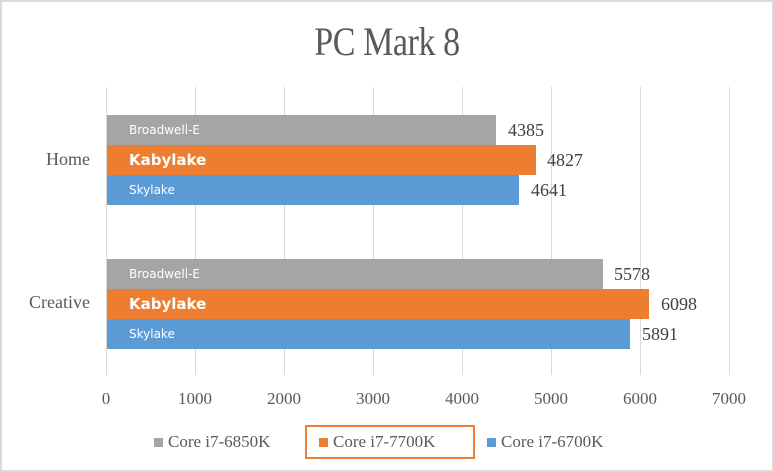 The width and height of the screenshot is (774, 472). Describe the element at coordinates (368, 334) in the screenshot. I see `bar-creative-skylake: Skylake` at that location.